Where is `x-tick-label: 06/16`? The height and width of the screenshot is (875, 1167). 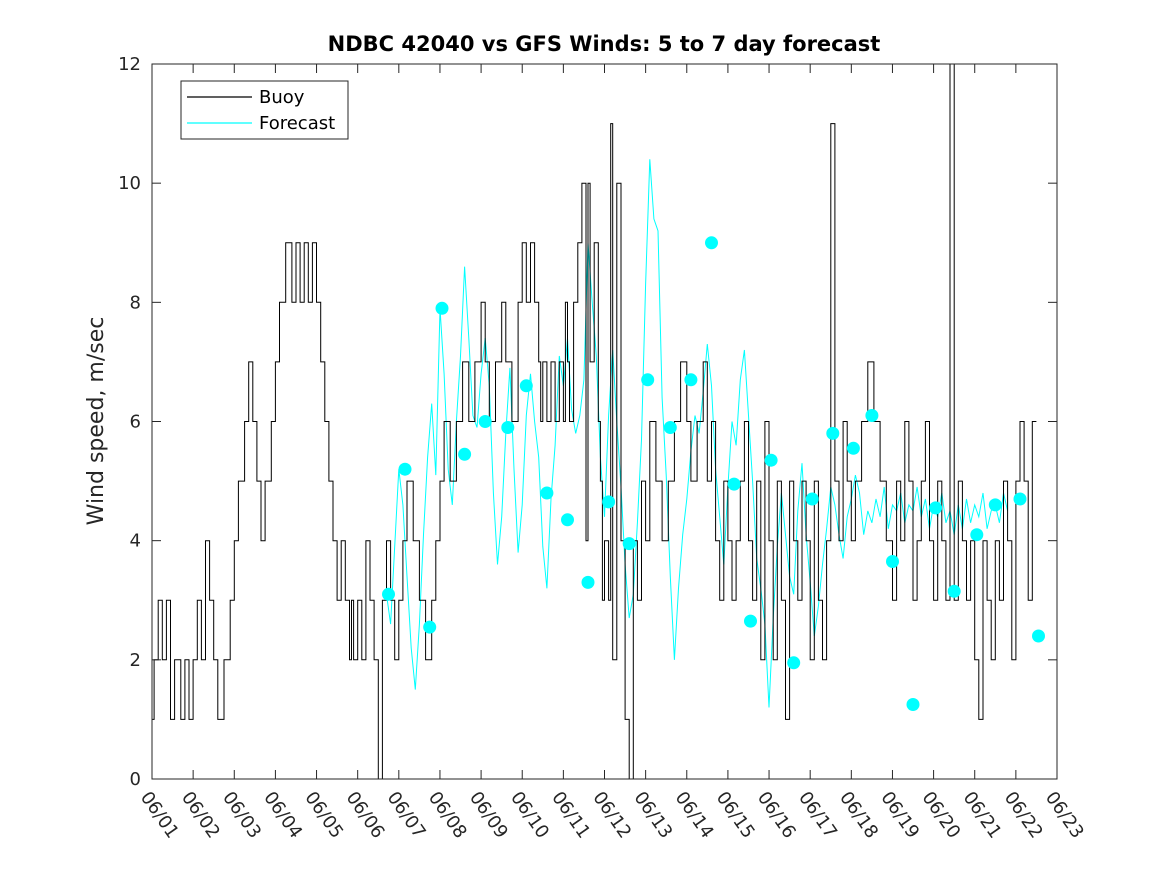
x-tick-label: 06/16 is located at coordinates (776, 815).